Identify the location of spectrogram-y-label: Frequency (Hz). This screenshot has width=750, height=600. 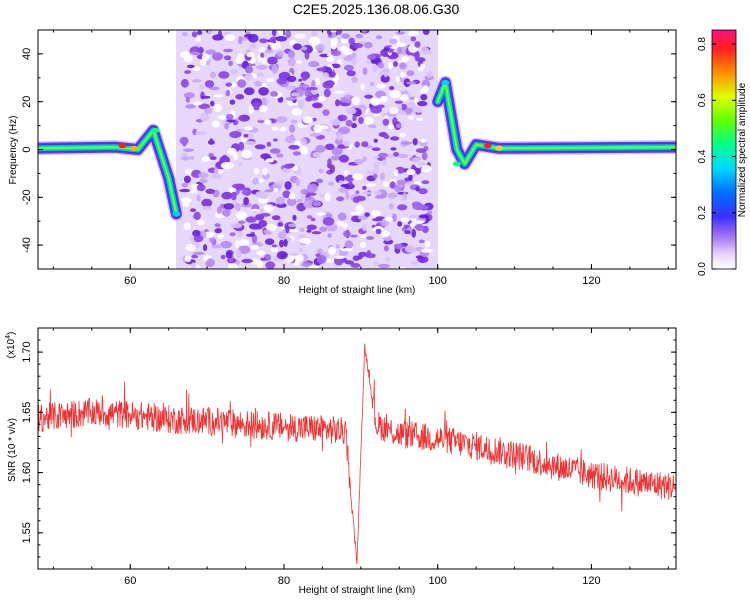
(13, 150).